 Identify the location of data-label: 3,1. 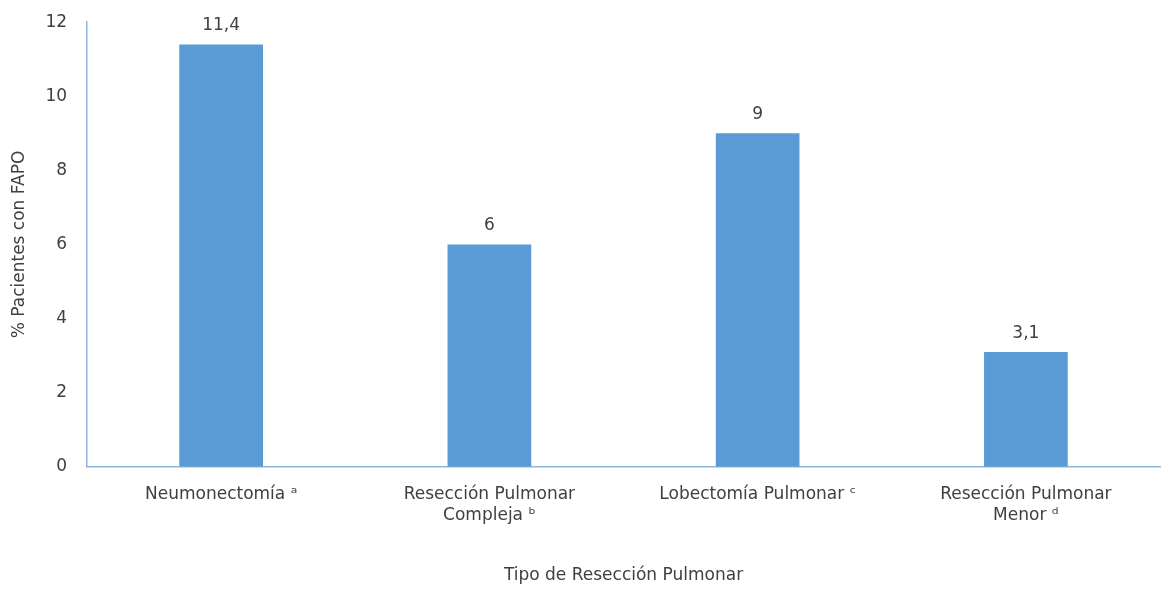
(1026, 331).